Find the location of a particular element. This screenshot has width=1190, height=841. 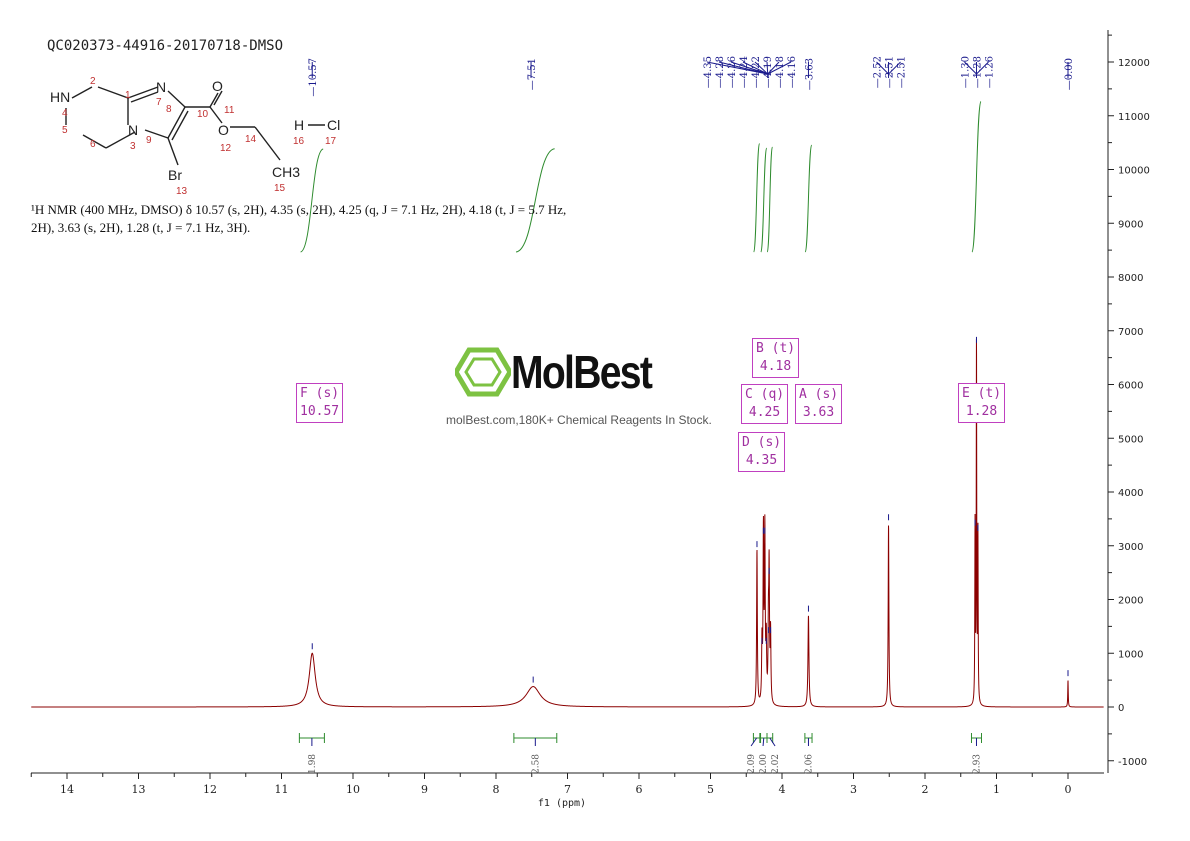

multiplet-c: C (q) 4.25 is located at coordinates (765, 404).